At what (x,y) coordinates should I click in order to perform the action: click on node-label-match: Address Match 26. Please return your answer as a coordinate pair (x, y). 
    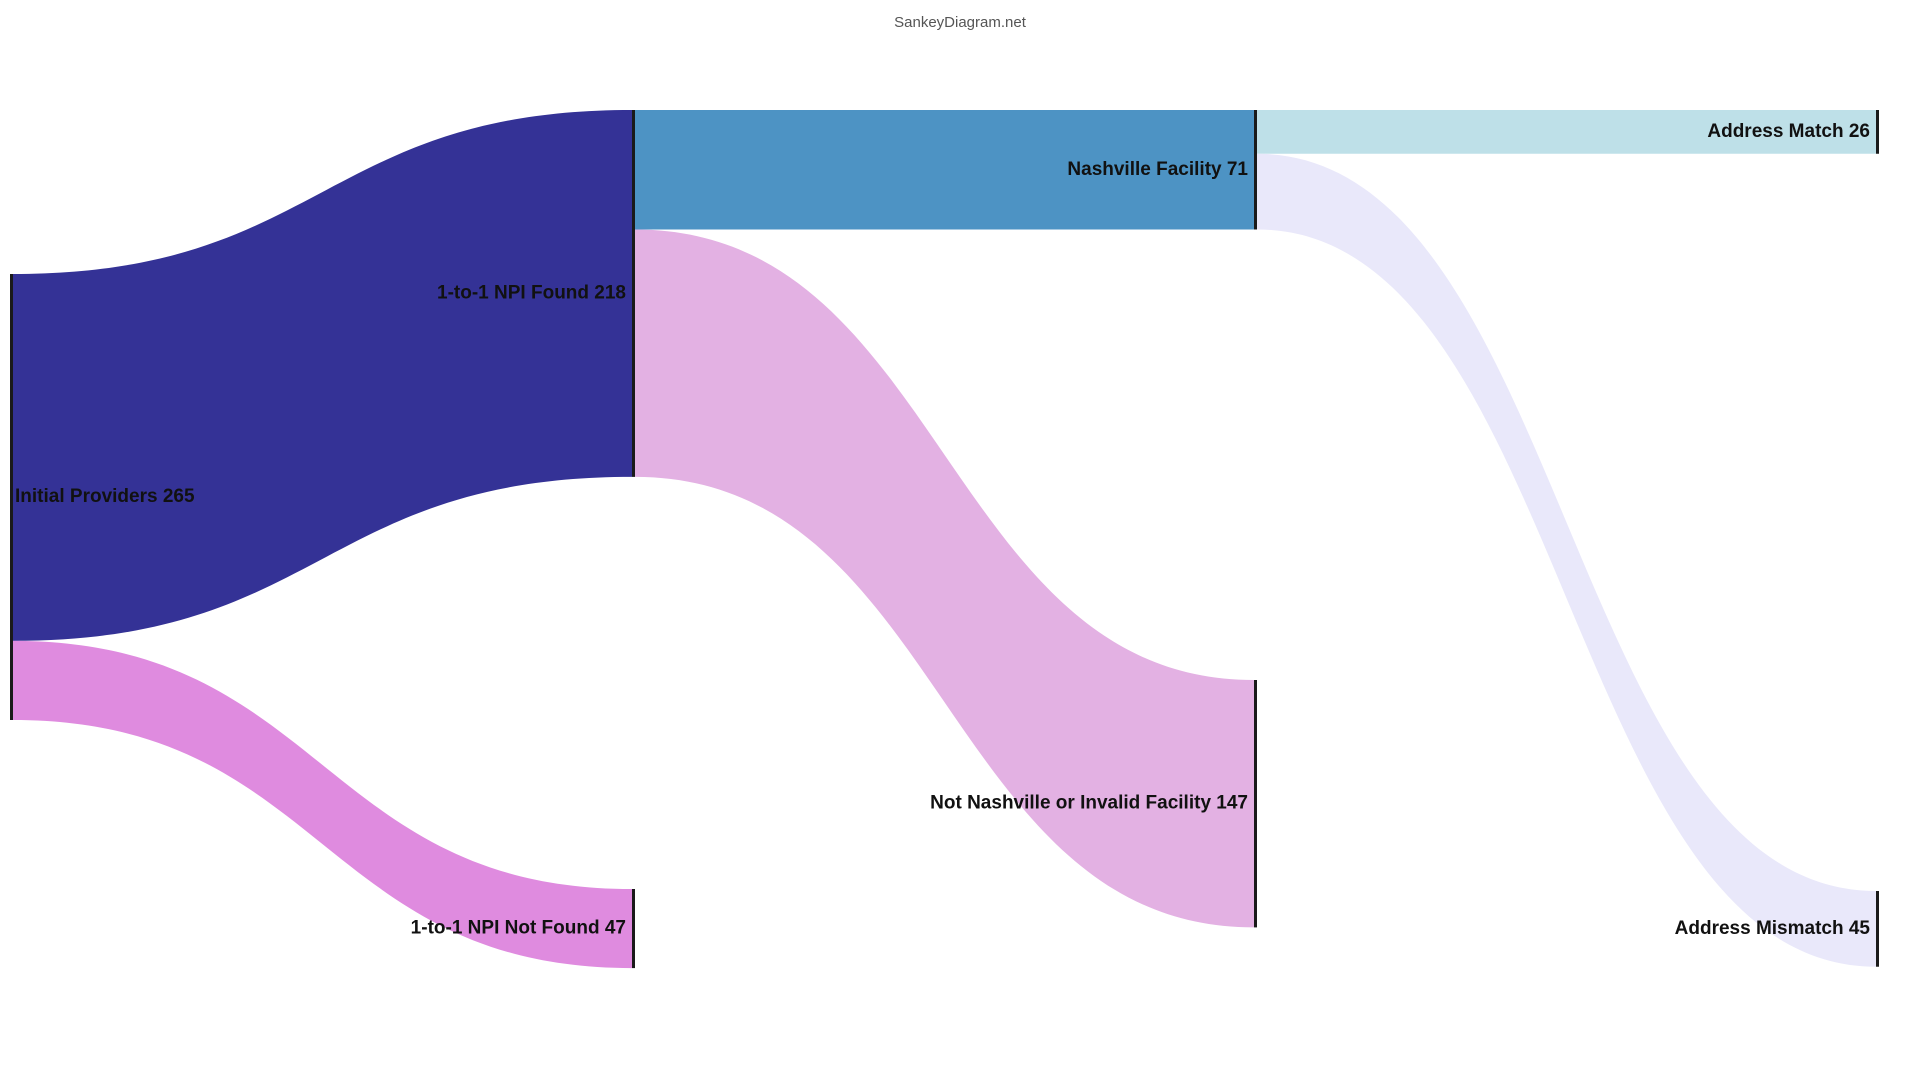
    Looking at the image, I should click on (1788, 131).